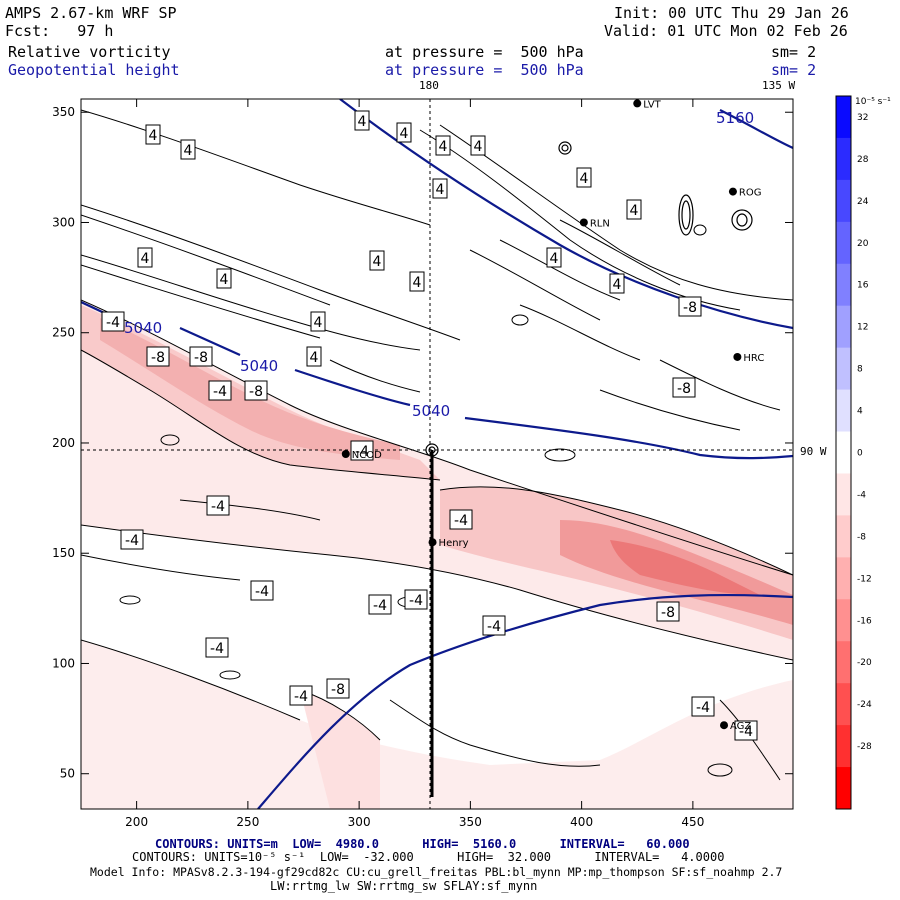 This screenshot has width=900, height=900. Describe the element at coordinates (861, 495) in the screenshot. I see `colorbar-tick-label: -4` at that location.